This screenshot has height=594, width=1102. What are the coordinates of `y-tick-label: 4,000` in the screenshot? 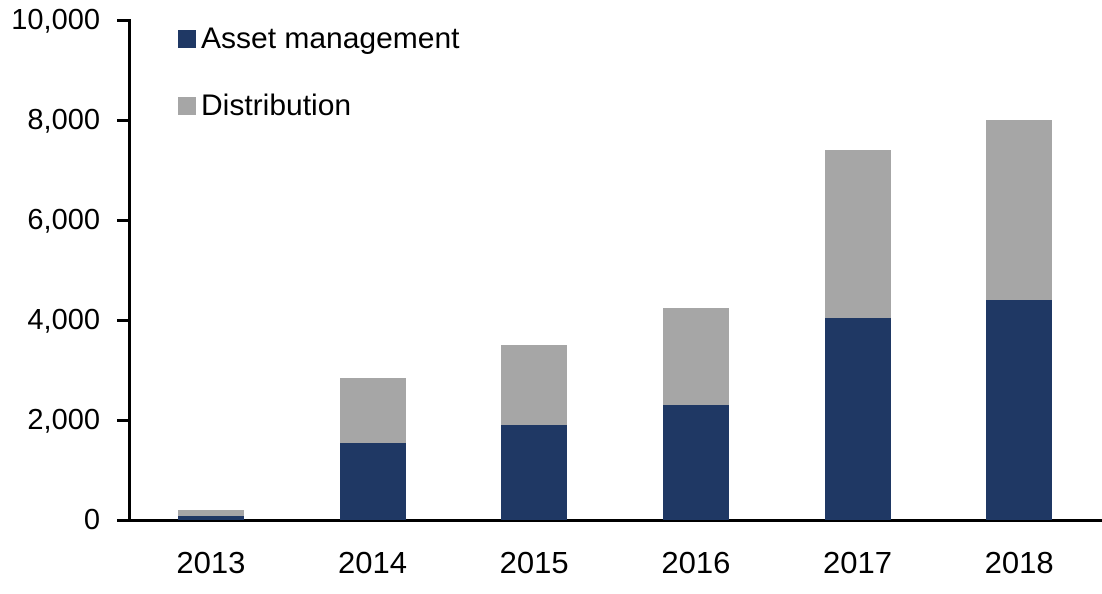 It's located at (63, 320).